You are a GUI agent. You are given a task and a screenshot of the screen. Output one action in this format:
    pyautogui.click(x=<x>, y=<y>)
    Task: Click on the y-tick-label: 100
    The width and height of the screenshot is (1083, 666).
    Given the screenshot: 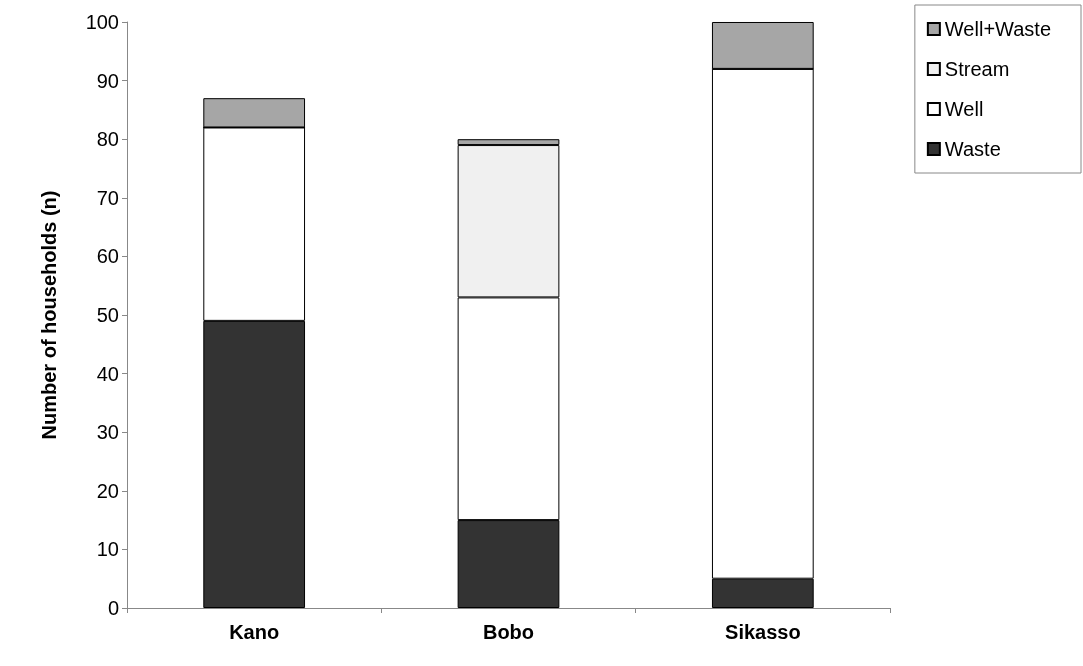 What is the action you would take?
    pyautogui.click(x=102, y=22)
    